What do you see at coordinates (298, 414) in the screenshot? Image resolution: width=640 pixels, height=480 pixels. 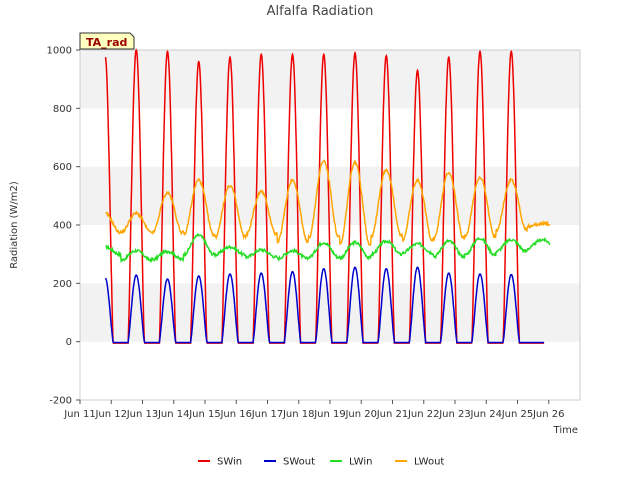 I see `x-tick-label: Jun 18` at bounding box center [298, 414].